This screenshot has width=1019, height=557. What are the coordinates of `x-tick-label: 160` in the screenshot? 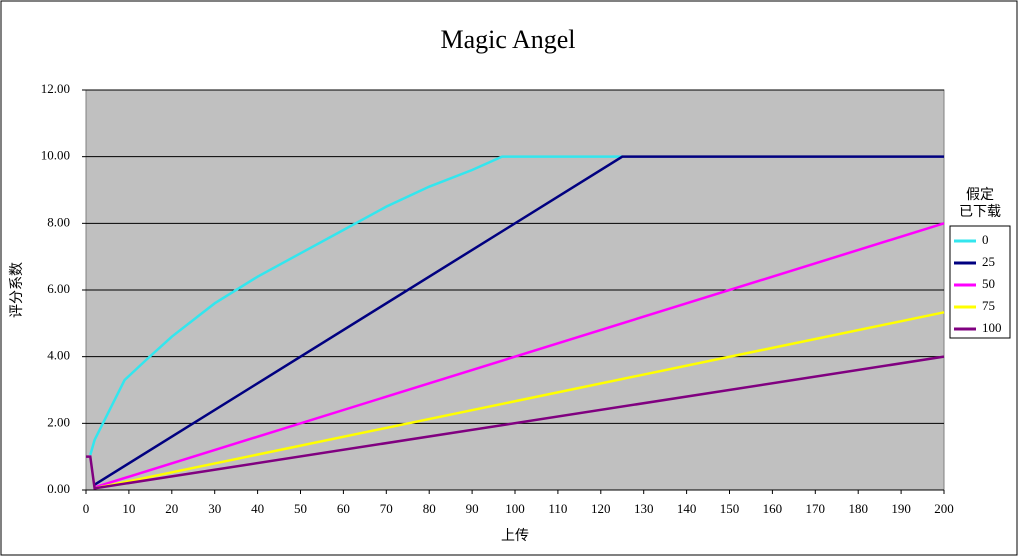 It's located at (773, 508).